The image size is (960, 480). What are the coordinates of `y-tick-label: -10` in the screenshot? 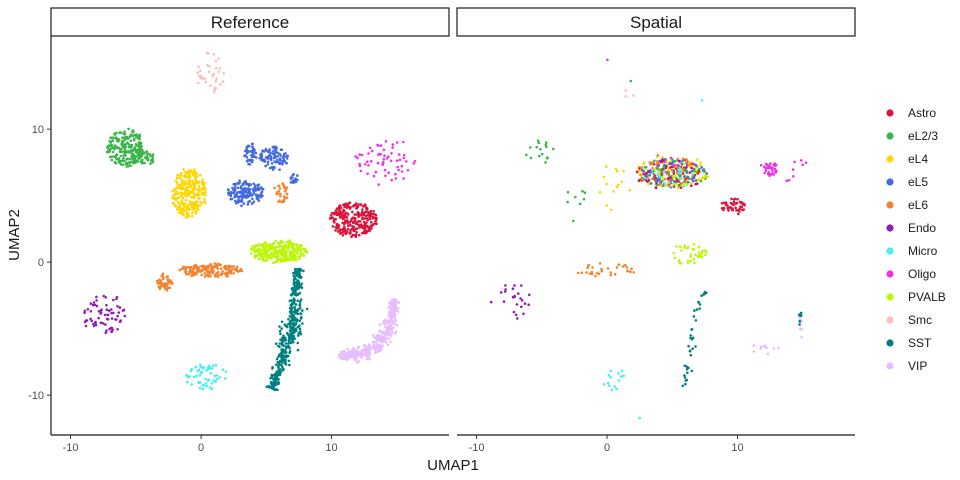 It's located at (36, 396).